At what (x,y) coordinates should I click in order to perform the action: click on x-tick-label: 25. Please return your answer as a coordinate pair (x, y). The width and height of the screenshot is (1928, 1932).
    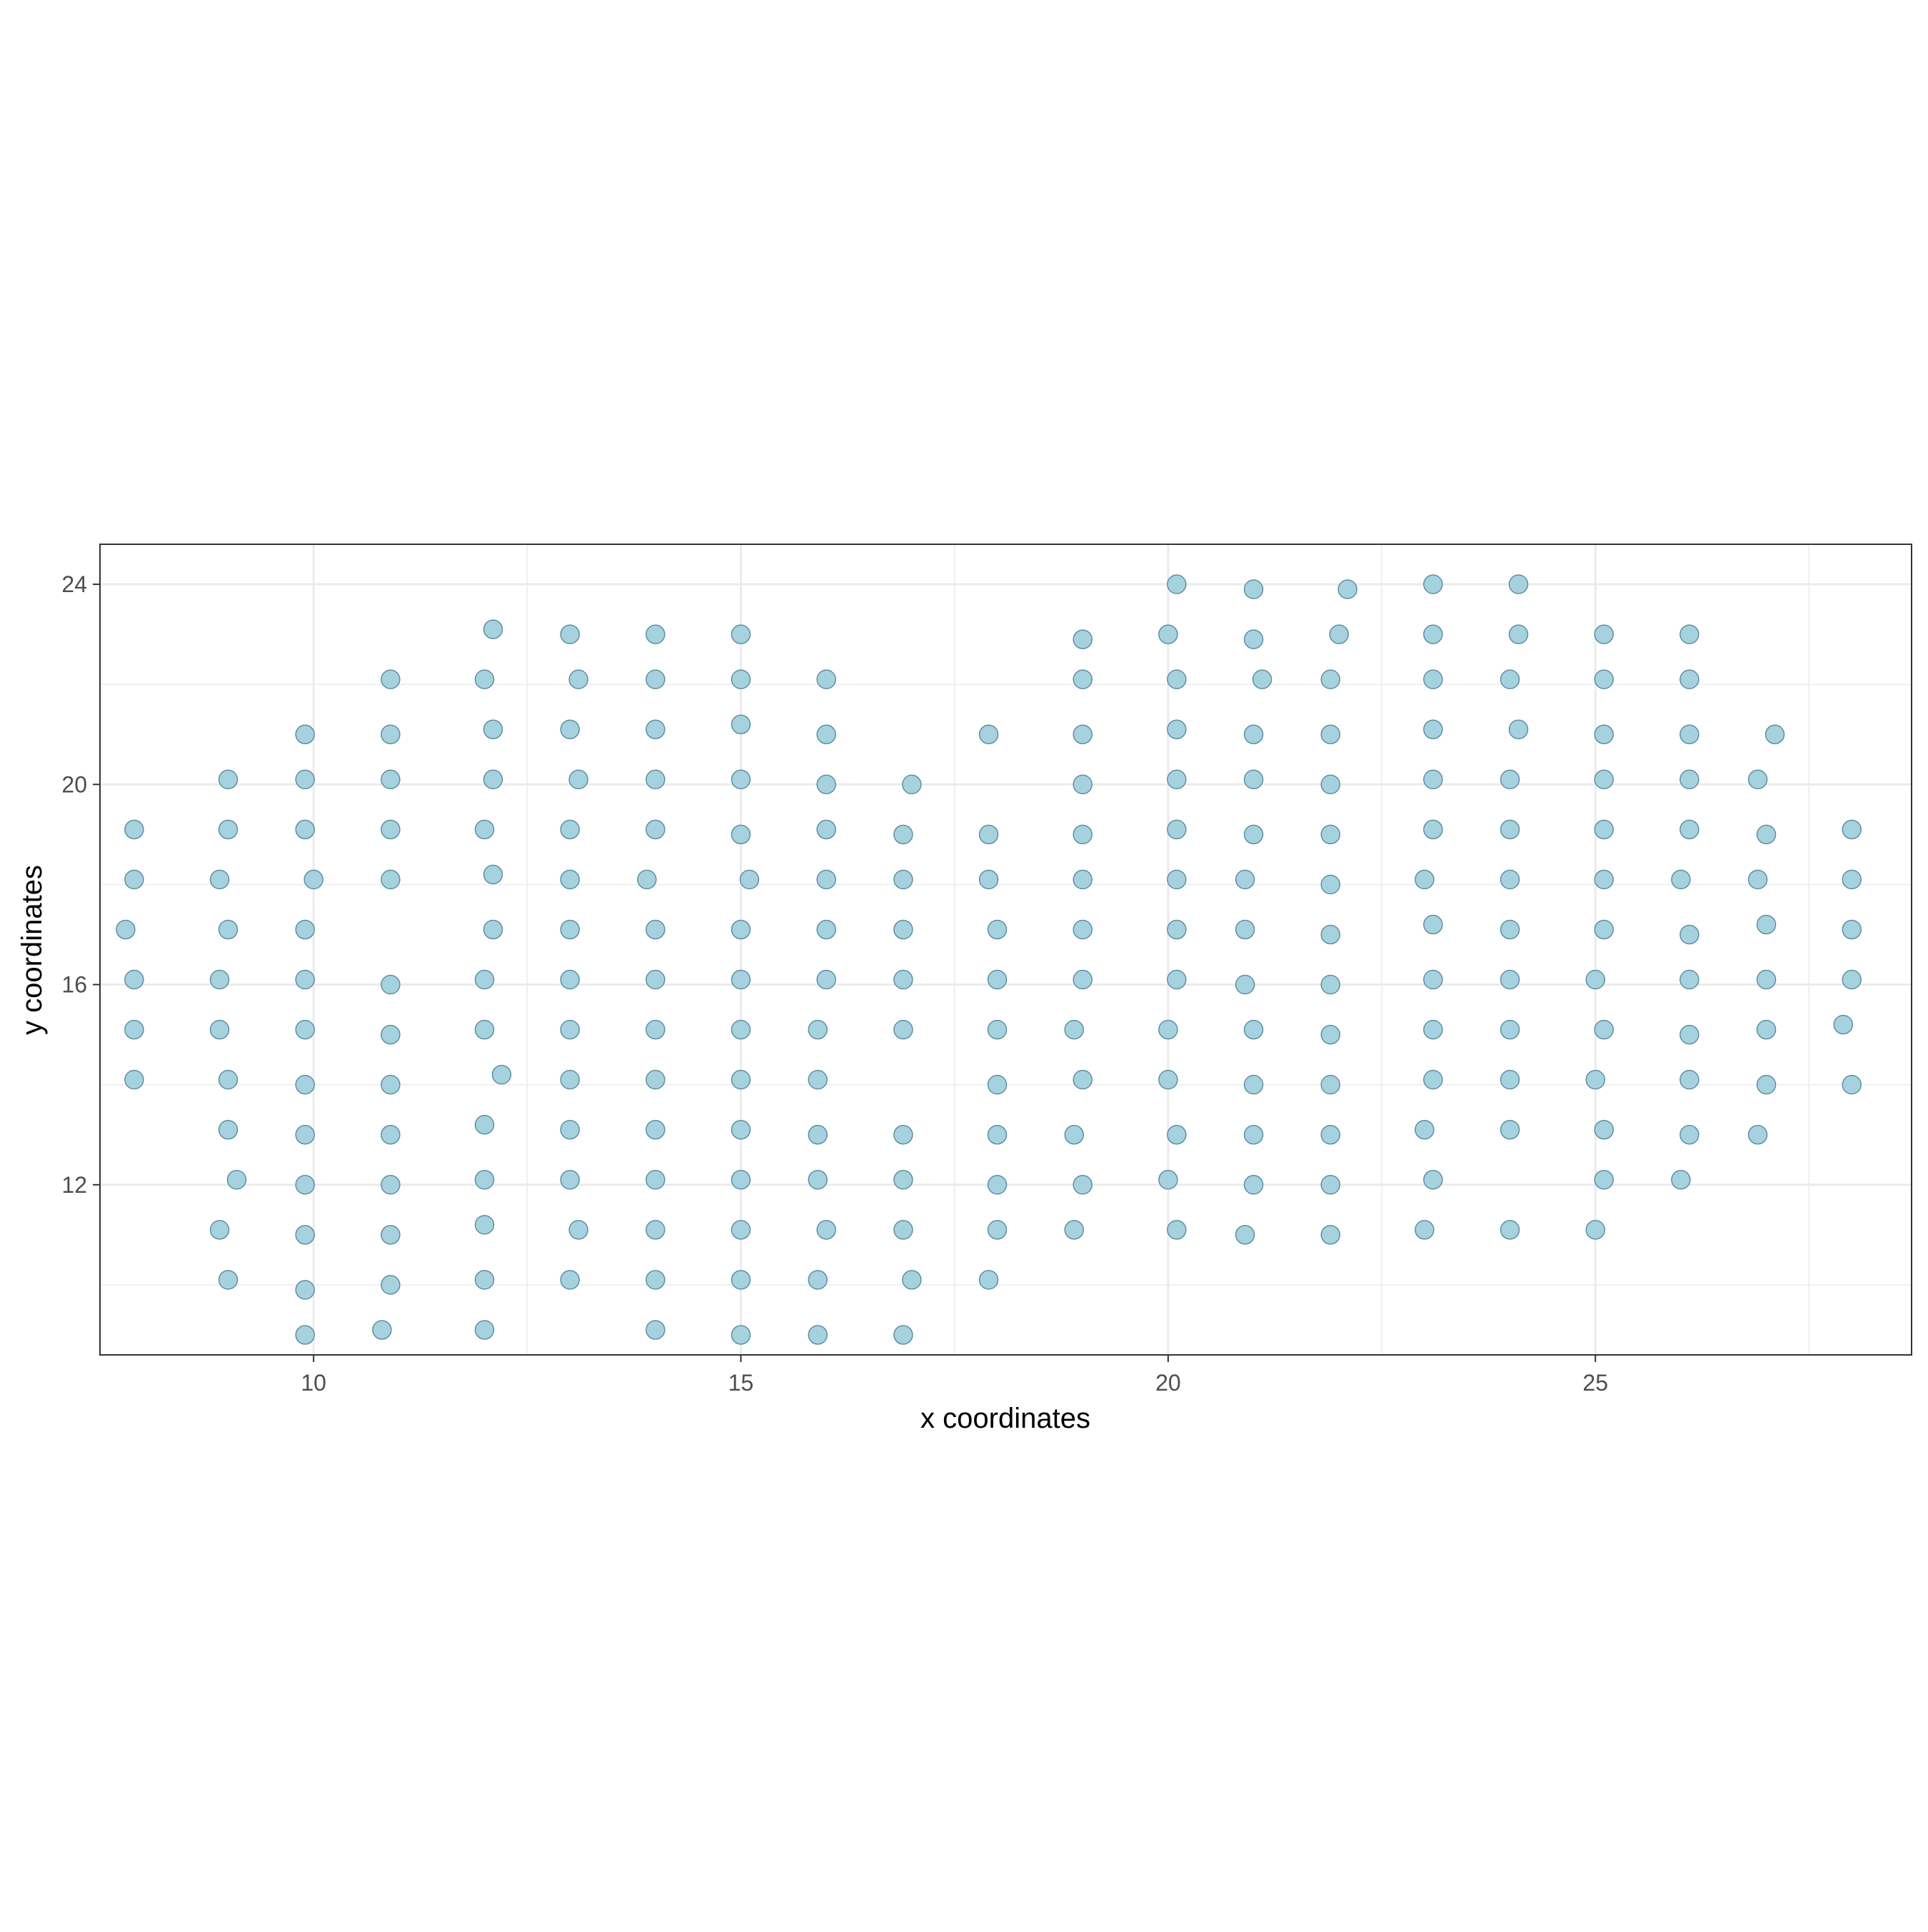
    Looking at the image, I should click on (1595, 1383).